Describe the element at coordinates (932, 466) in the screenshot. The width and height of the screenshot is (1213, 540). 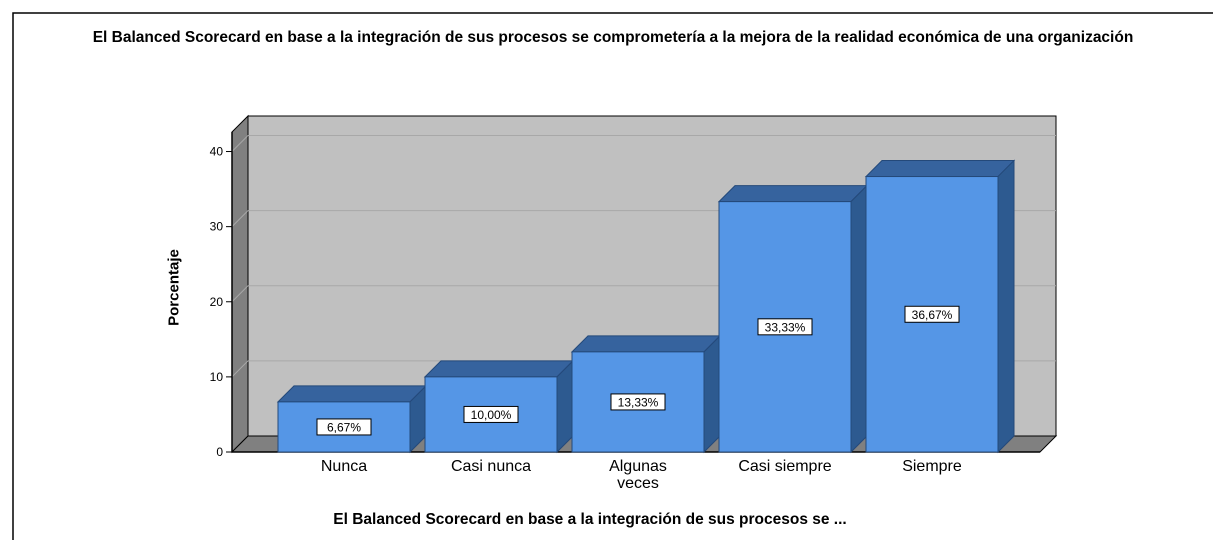
I see `x-tick-label: Siempre` at that location.